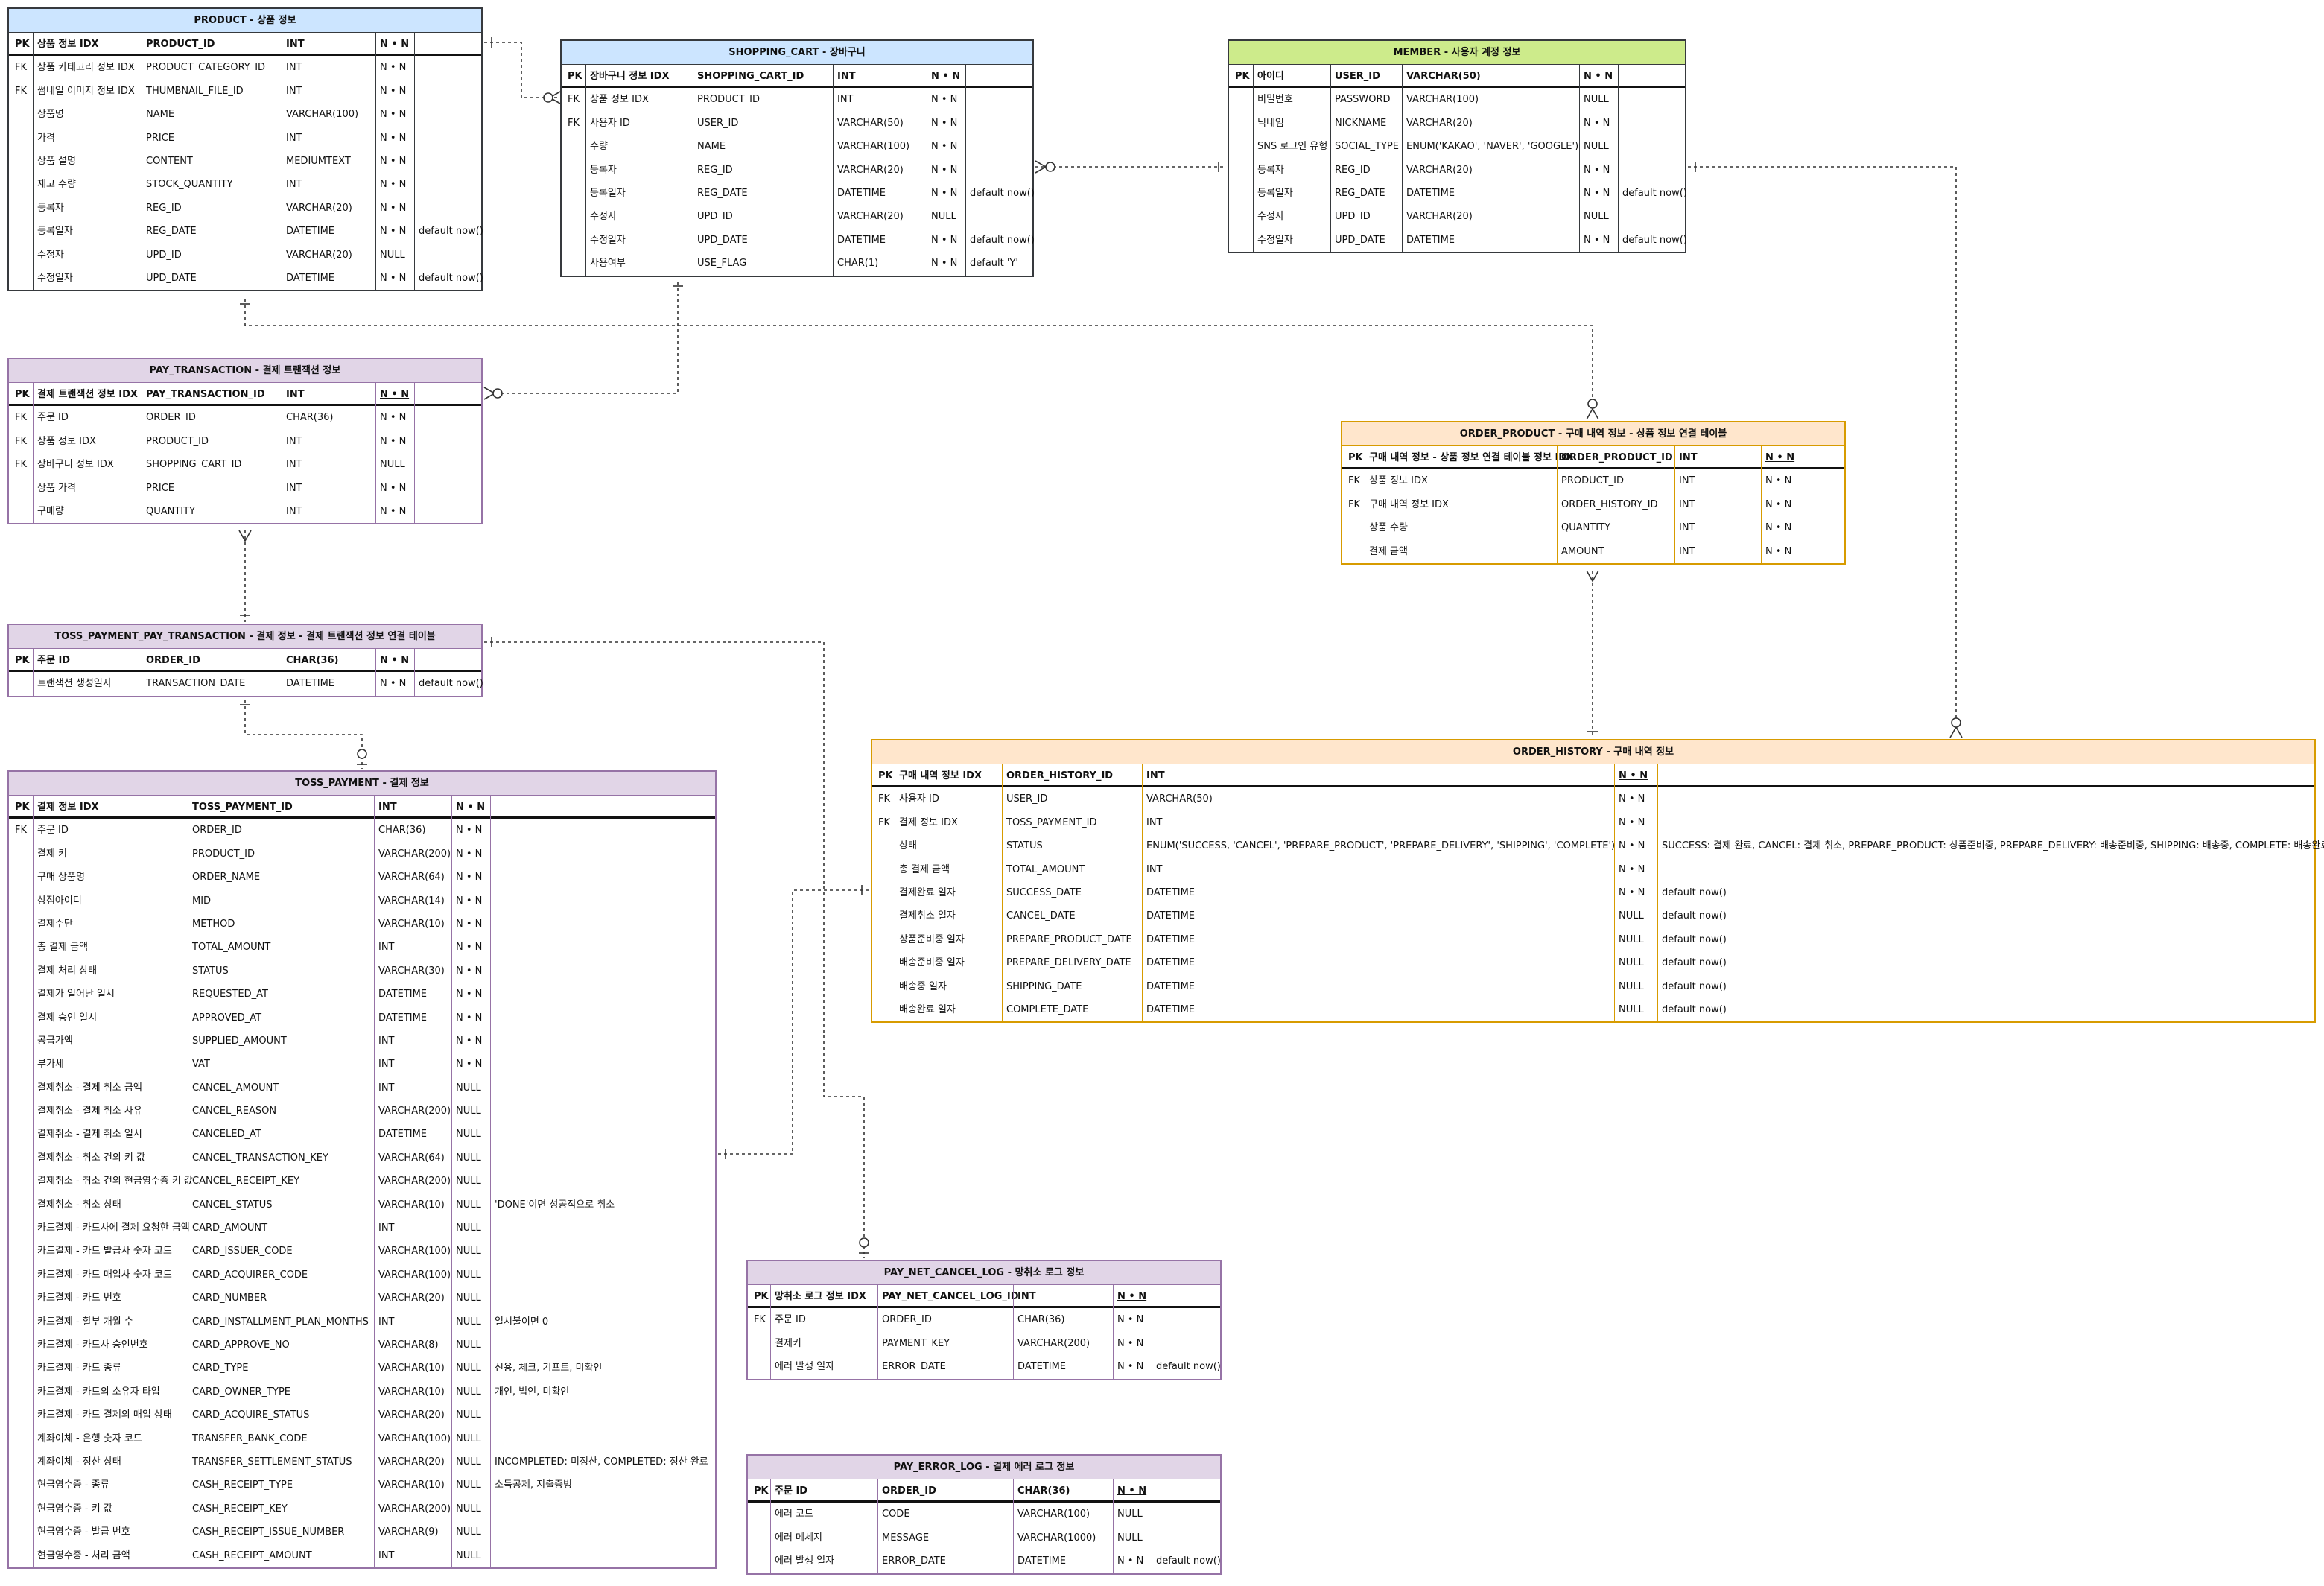 The height and width of the screenshot is (1586, 2324). I want to click on entity-title: TOSS_PAYMENT - 결제 정보, so click(362, 784).